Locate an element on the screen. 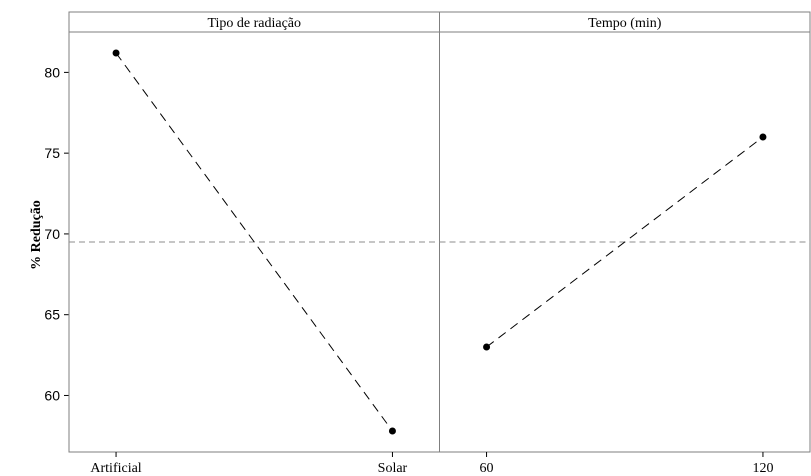  x-tick-label: 120 is located at coordinates (762, 468).